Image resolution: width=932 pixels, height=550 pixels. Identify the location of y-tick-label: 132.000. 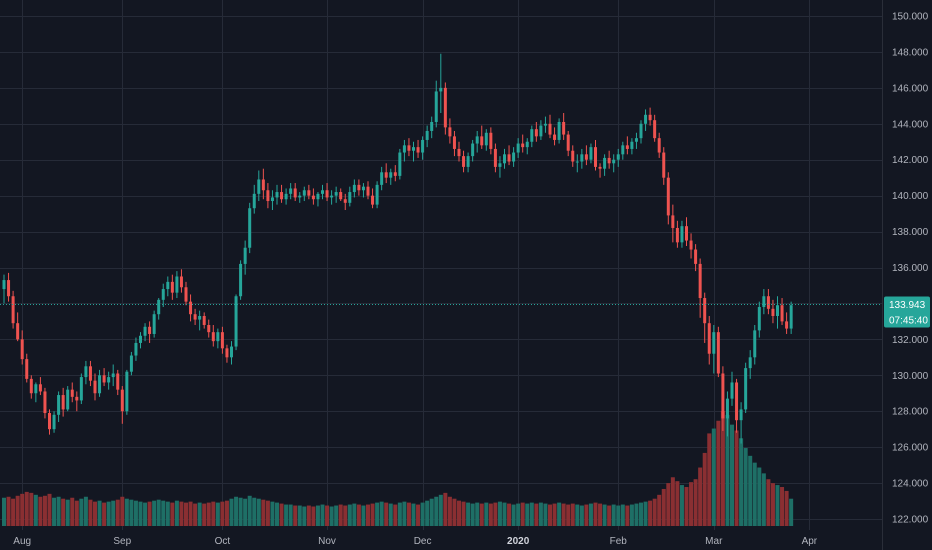
(910, 340).